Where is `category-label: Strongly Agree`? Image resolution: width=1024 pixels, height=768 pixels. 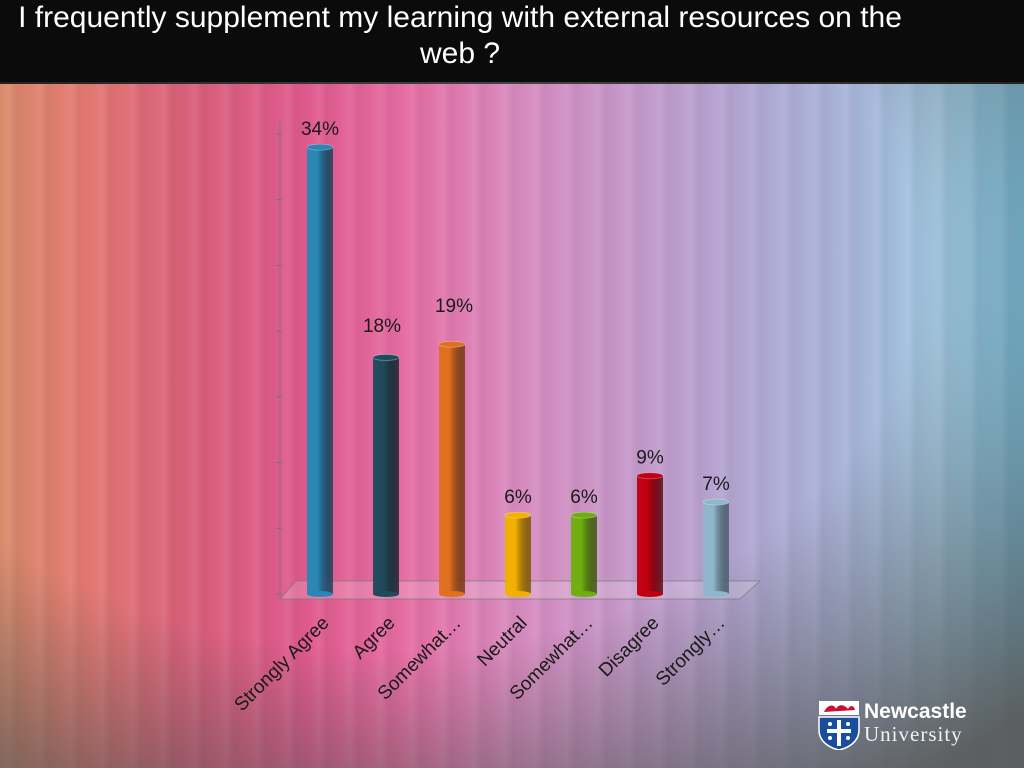
category-label: Strongly Agree is located at coordinates (282, 664).